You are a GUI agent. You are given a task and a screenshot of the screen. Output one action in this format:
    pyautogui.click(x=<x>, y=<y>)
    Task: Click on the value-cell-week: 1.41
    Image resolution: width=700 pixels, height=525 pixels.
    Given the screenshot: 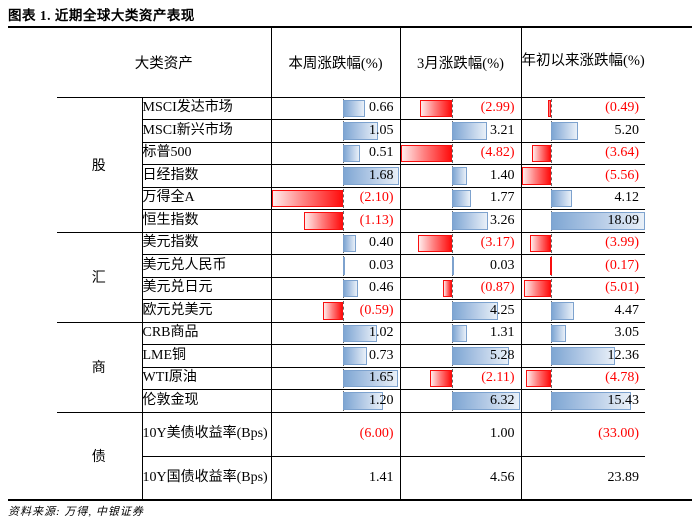 What is the action you would take?
    pyautogui.click(x=336, y=478)
    